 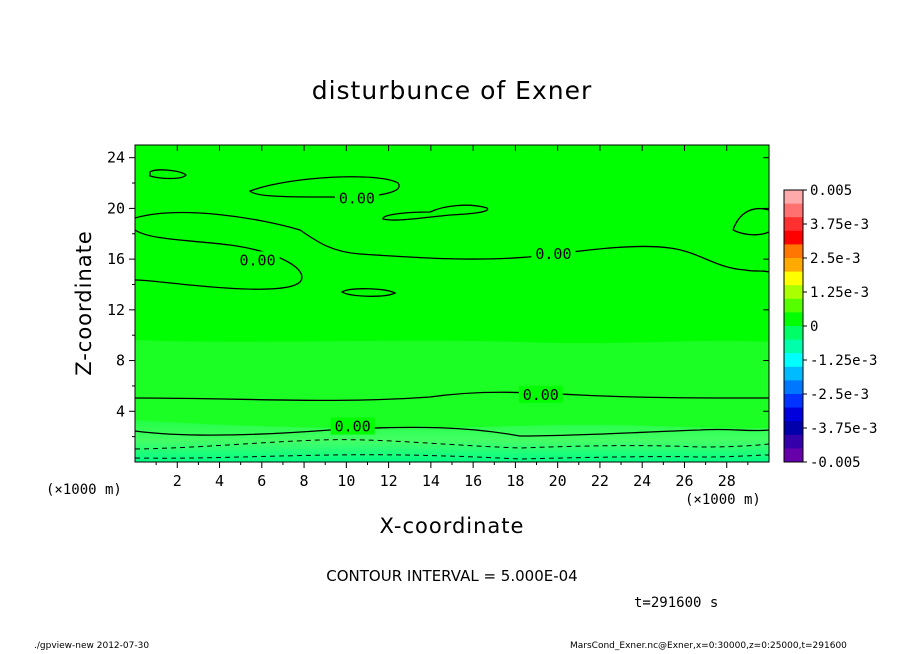 I want to click on y-tick-label: 24, so click(x=116, y=158).